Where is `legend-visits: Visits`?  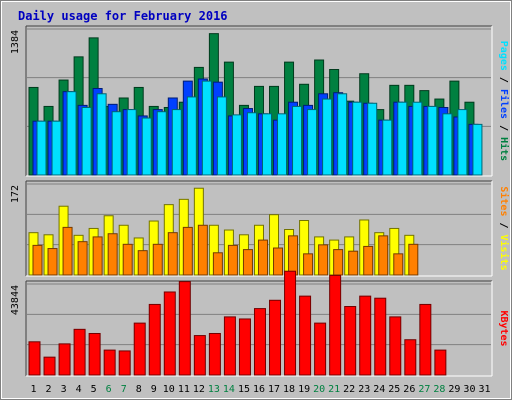 legend-visits: Visits is located at coordinates (504, 253).